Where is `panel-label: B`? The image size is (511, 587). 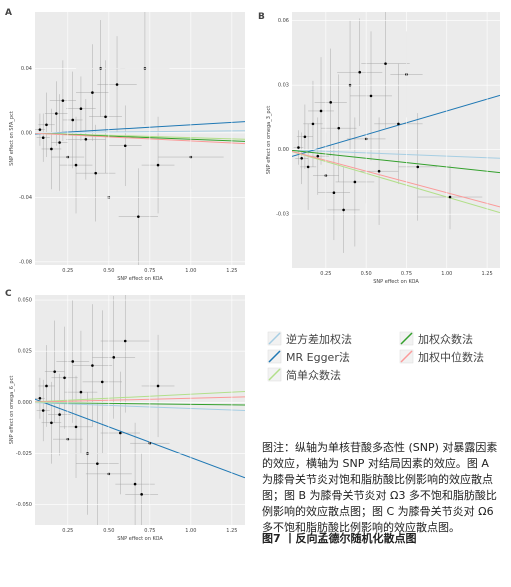
panel-label: B is located at coordinates (261, 17).